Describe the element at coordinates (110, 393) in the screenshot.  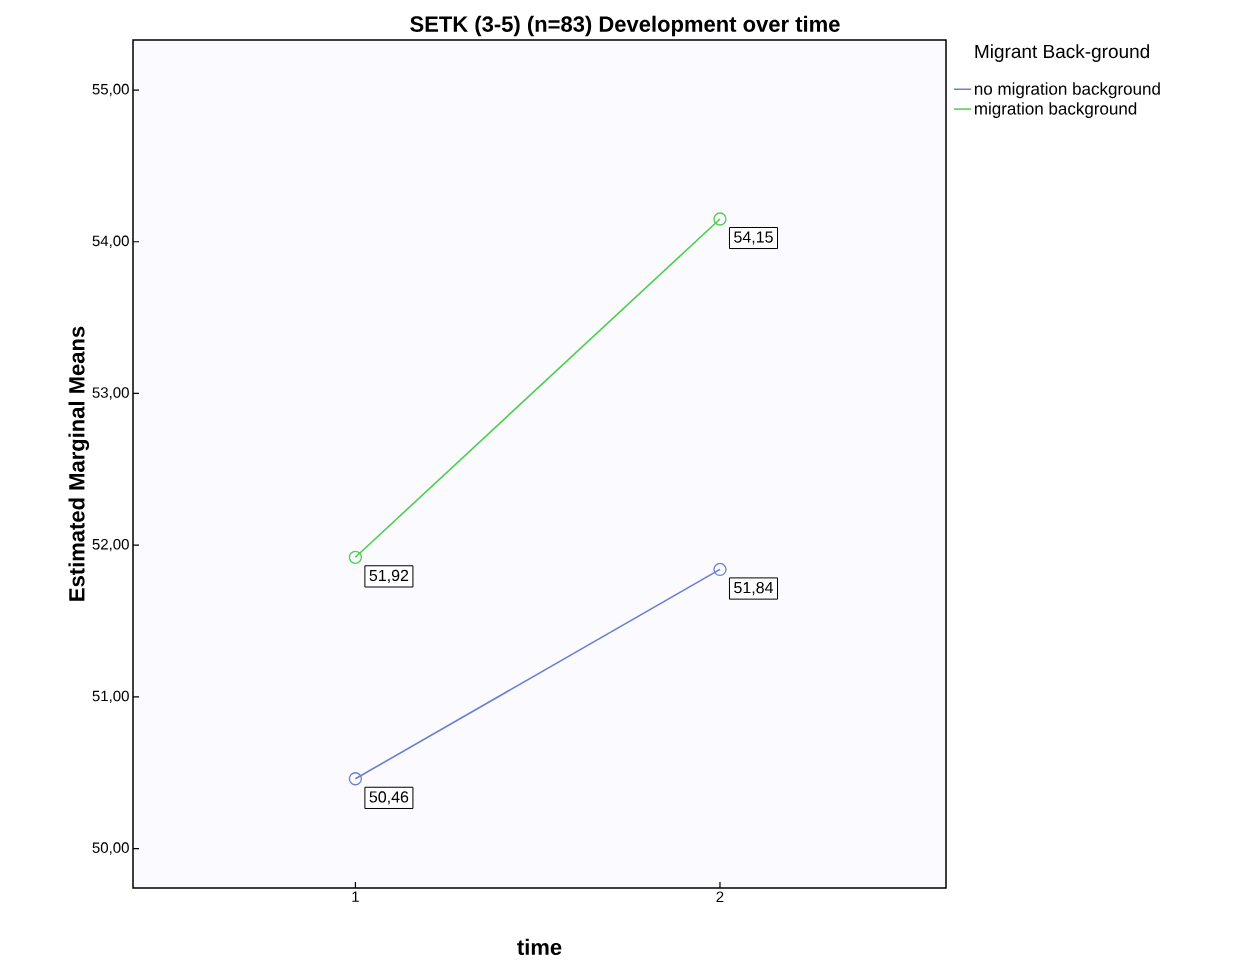
I see `y-tick-label: 53,00` at that location.